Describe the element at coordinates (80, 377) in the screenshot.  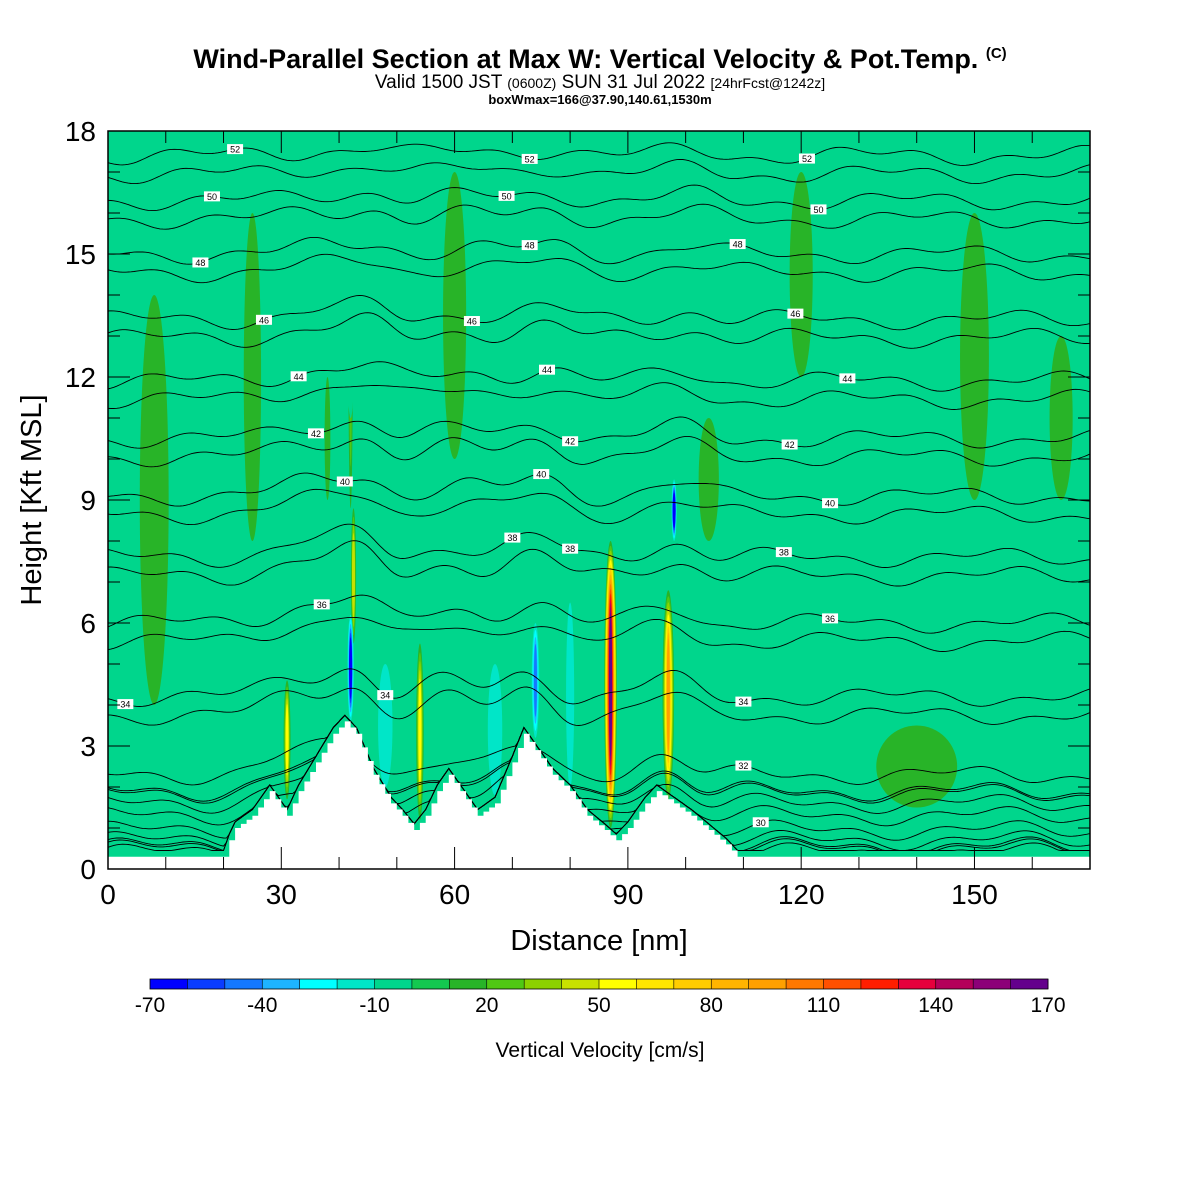
I see `y-tick-label: 12` at that location.